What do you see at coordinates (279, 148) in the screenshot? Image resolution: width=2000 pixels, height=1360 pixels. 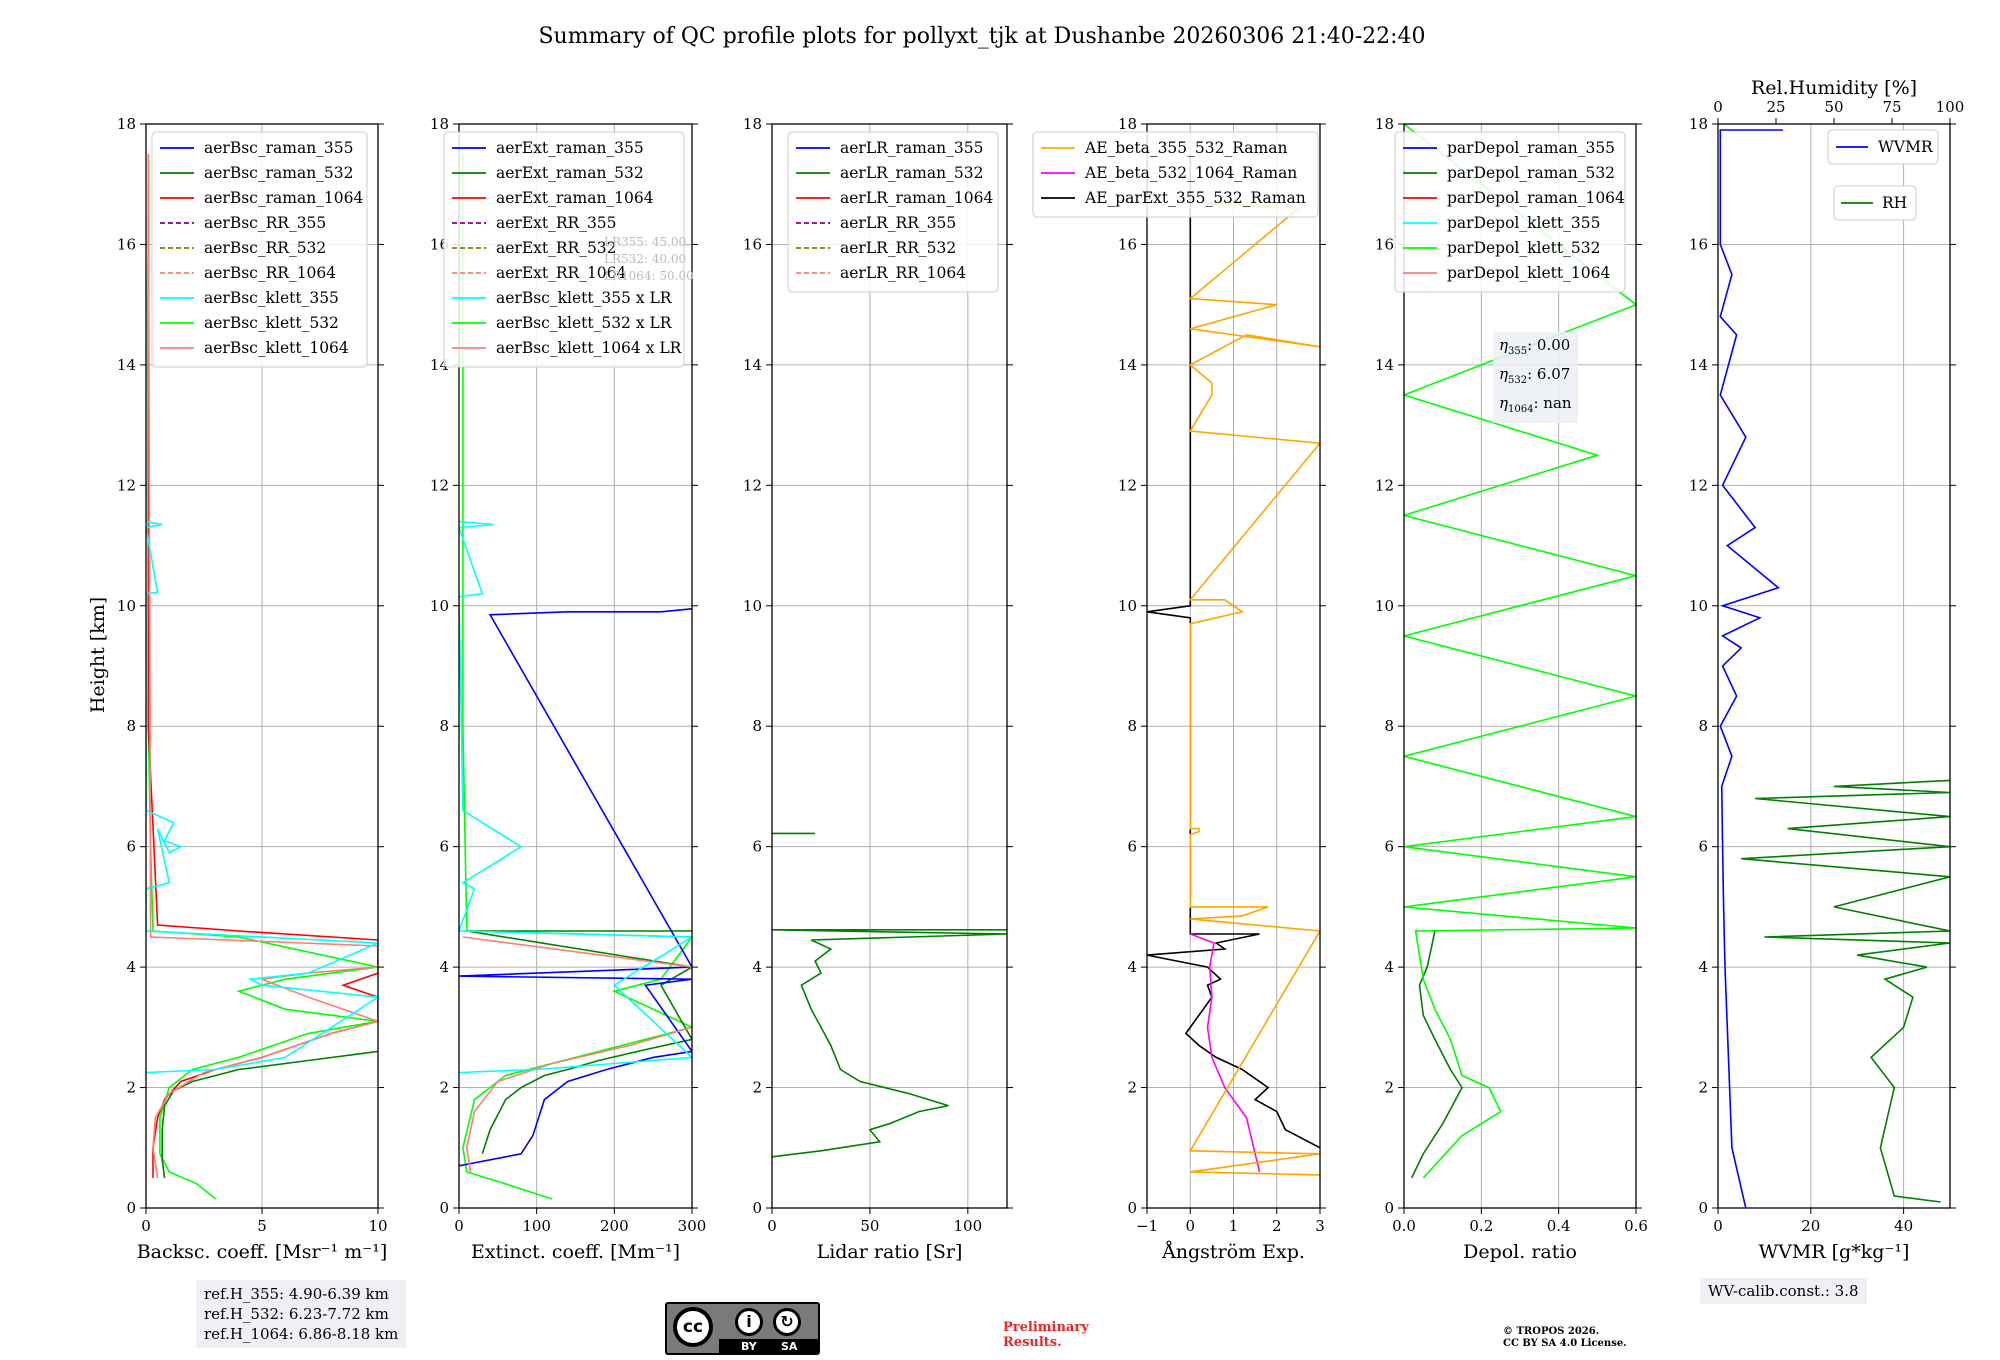 I see `legend-label: aerBsc_raman_355` at bounding box center [279, 148].